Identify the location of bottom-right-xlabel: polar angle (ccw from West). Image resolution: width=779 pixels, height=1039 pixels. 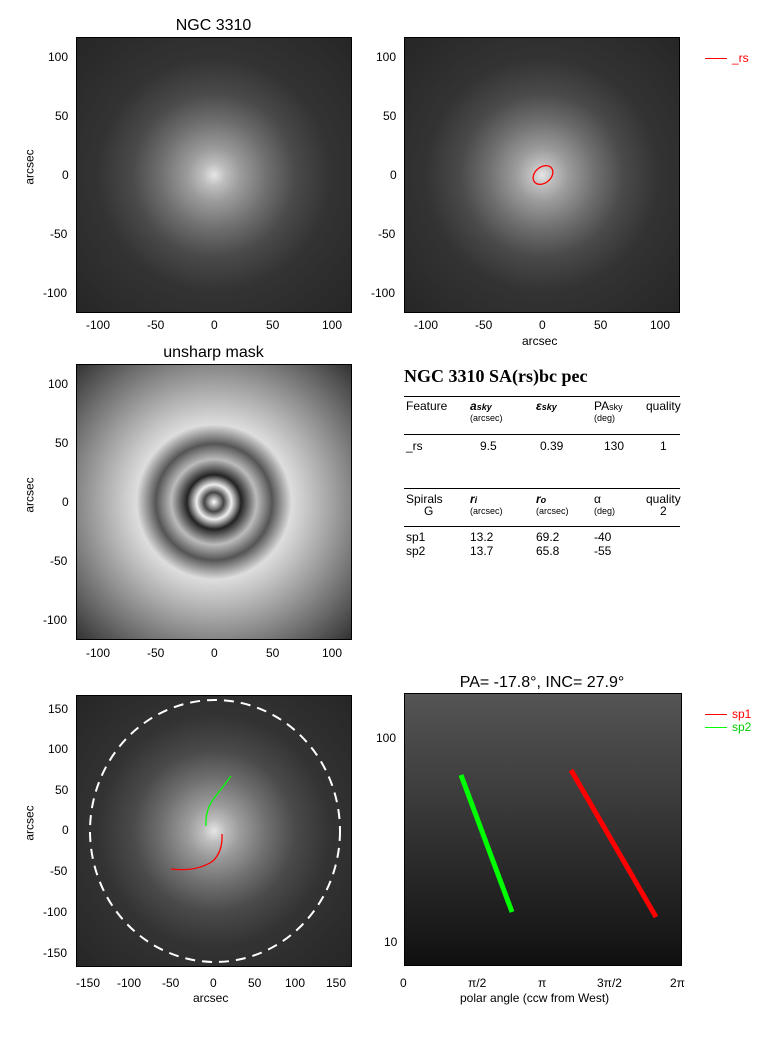
(535, 998).